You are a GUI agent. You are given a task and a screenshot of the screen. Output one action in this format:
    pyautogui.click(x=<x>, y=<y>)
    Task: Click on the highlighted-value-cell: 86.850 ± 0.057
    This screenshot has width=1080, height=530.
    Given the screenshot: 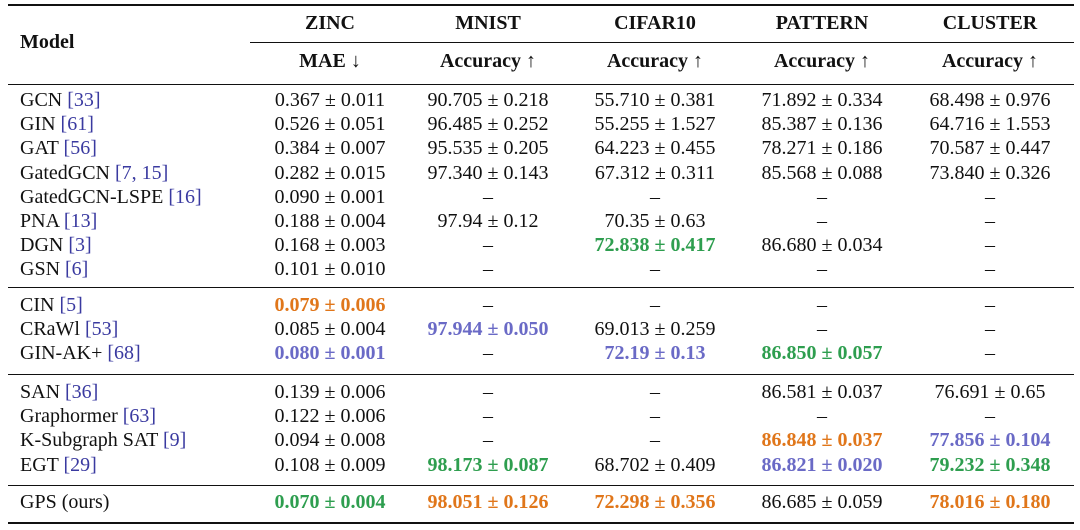 What is the action you would take?
    pyautogui.click(x=822, y=353)
    